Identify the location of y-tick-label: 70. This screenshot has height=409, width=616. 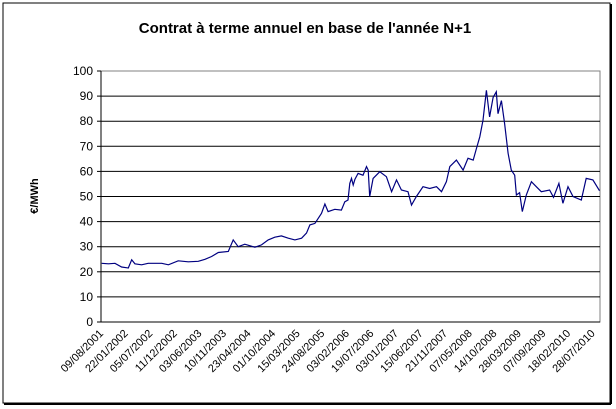
(87, 146).